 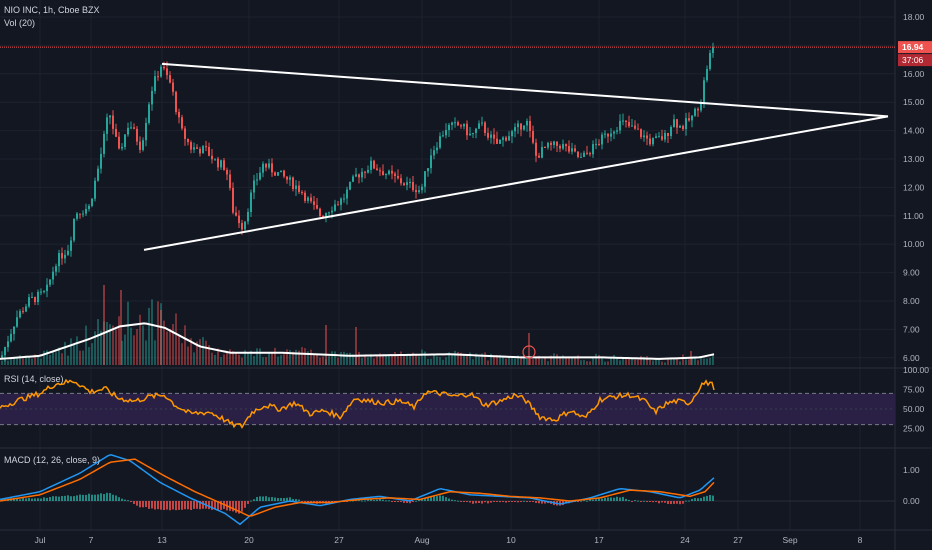 What do you see at coordinates (54, 460) in the screenshot?
I see `macd-legend: MACD (12, 26, close, 9)` at bounding box center [54, 460].